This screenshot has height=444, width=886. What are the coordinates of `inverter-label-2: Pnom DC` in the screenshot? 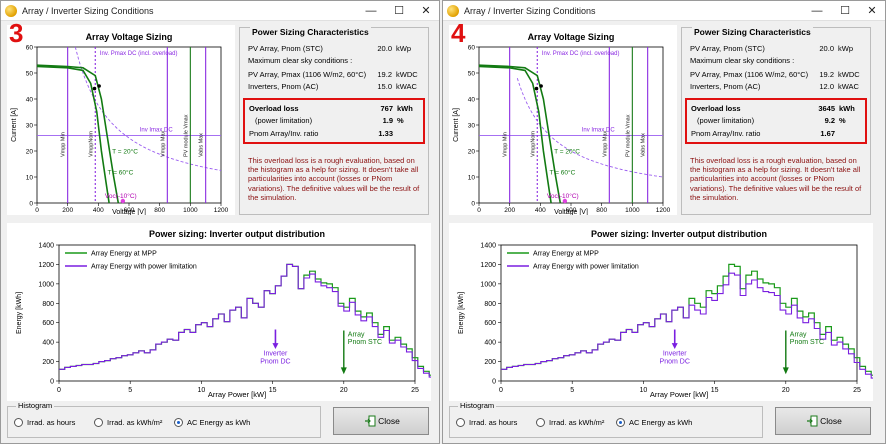 It's located at (675, 362).